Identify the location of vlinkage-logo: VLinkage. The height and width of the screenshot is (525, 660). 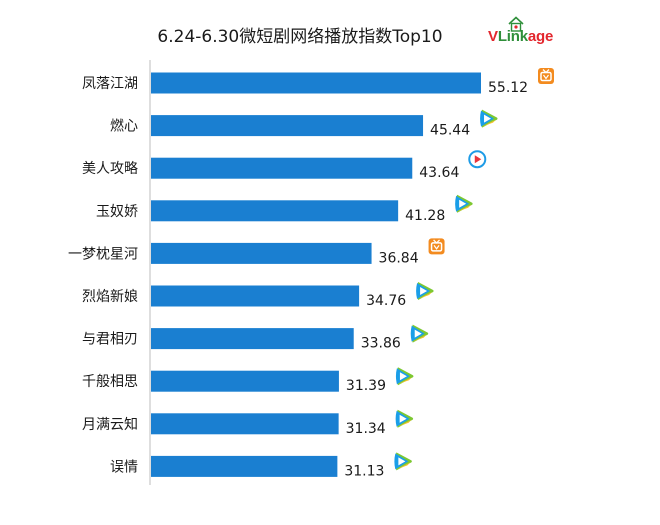
(528, 33).